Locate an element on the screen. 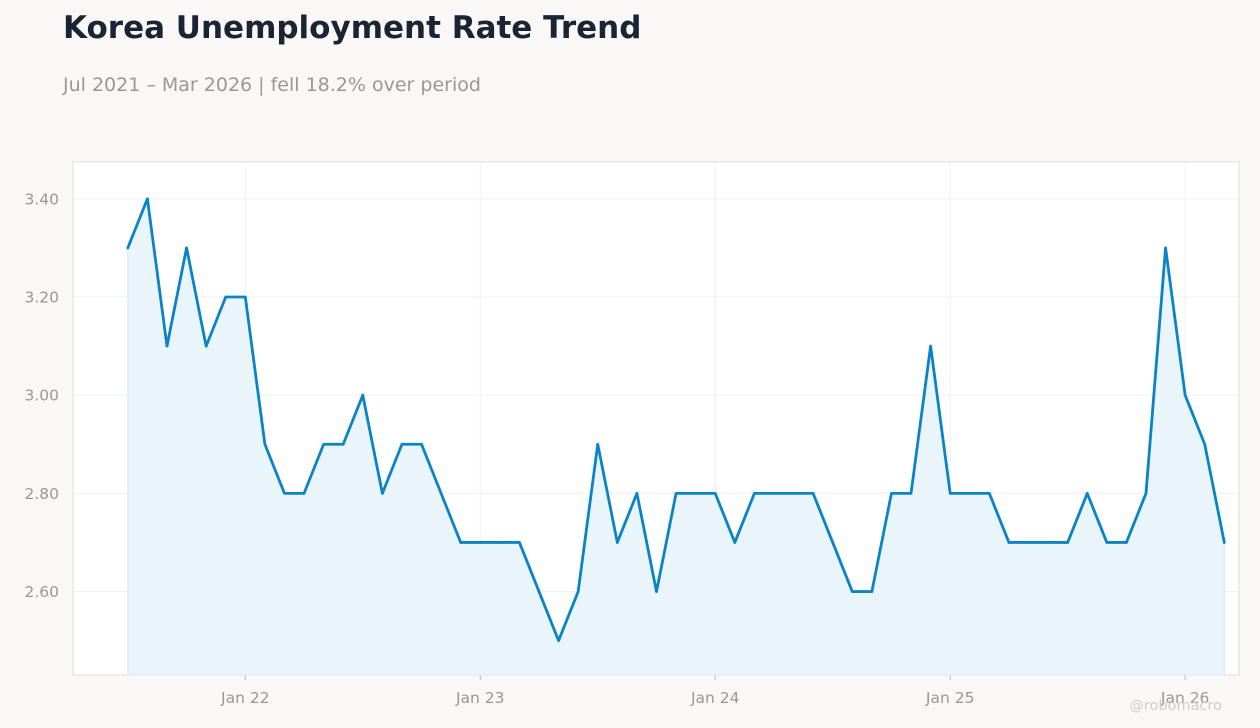 Image resolution: width=1260 pixels, height=728 pixels. x-tick-label: Jan 26 is located at coordinates (1185, 698).